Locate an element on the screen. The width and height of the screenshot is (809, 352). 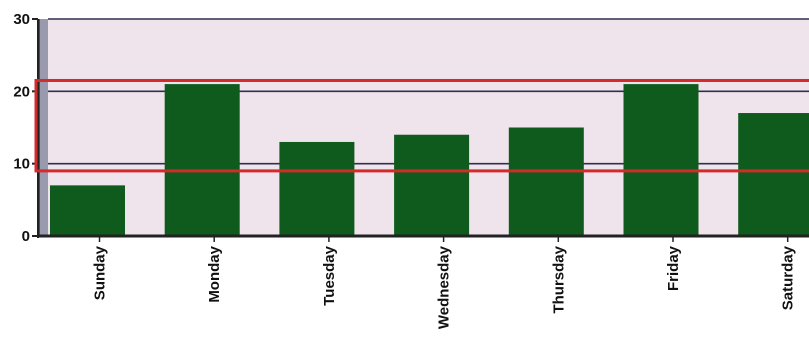
x-tick-label-sunday: Sunday is located at coordinates (100, 272).